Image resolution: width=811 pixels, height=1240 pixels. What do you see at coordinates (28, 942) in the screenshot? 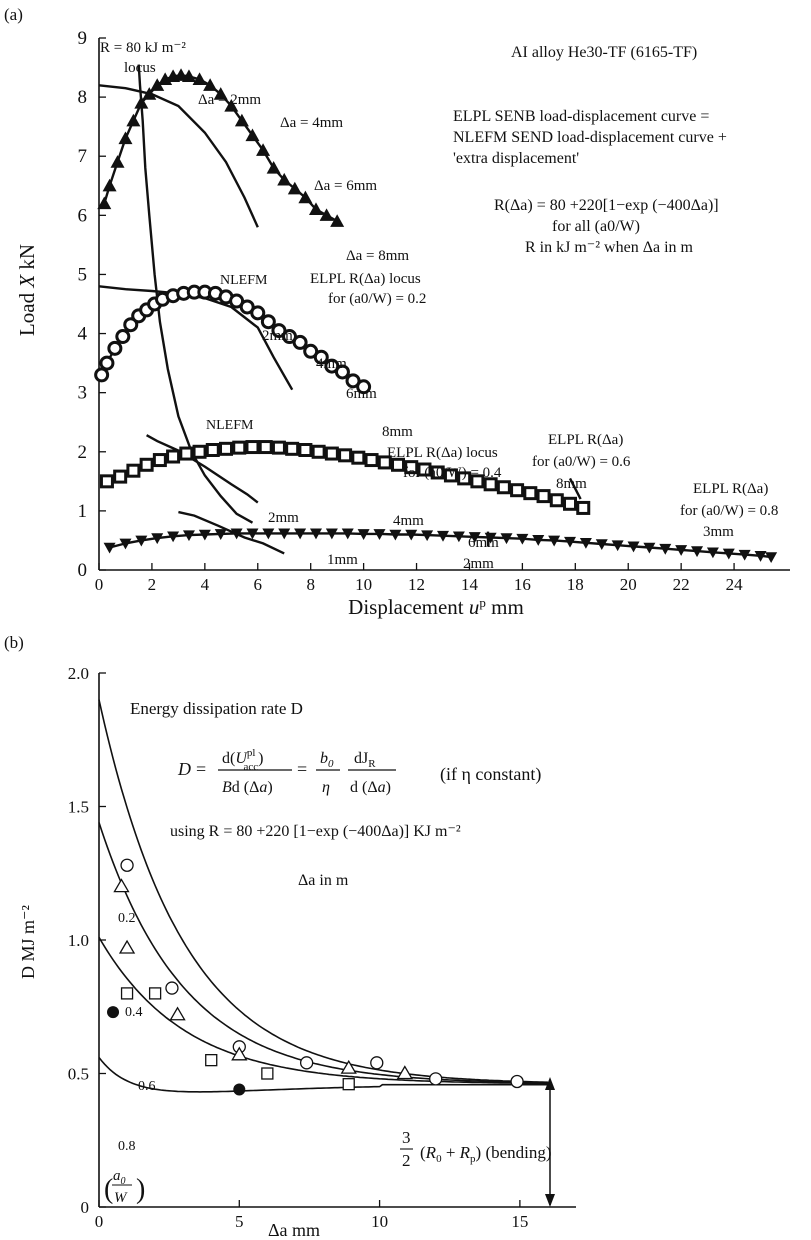
I see `b-ylabel: D MJ m⁻²` at bounding box center [28, 942].